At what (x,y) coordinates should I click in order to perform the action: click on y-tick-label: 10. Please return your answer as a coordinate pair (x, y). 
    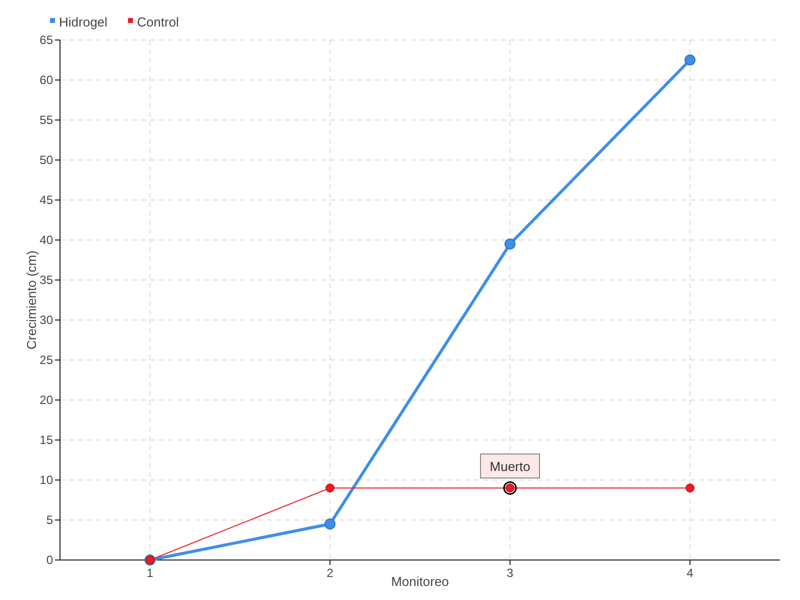
    Looking at the image, I should click on (47, 480).